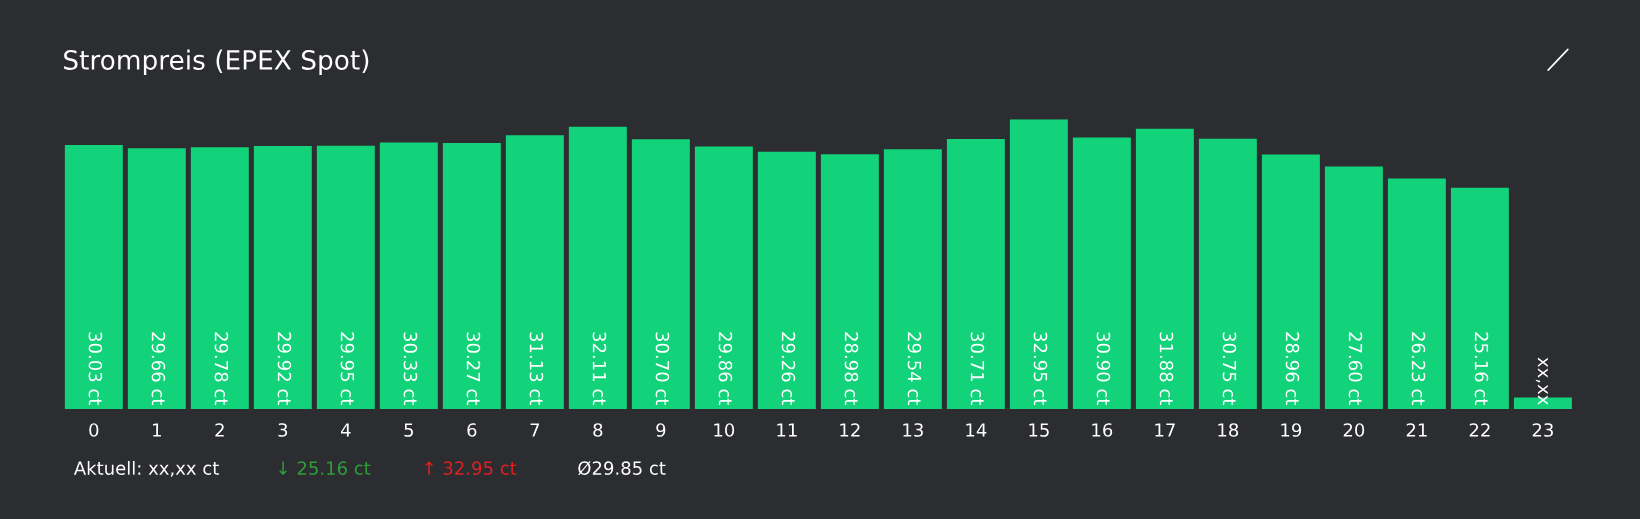  What do you see at coordinates (1165, 430) in the screenshot?
I see `x-tick-label: 17` at bounding box center [1165, 430].